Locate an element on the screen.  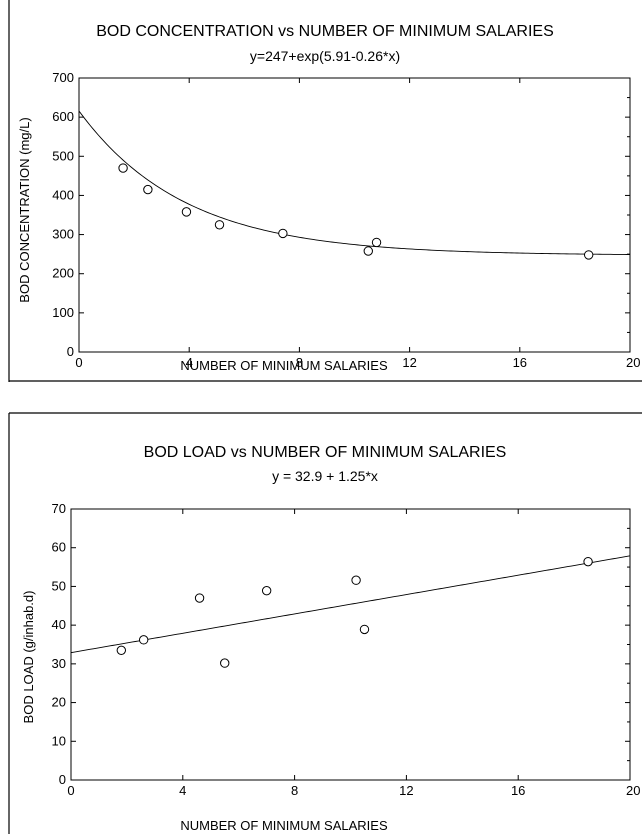
y-tick-label: 70 is located at coordinates (59, 508).